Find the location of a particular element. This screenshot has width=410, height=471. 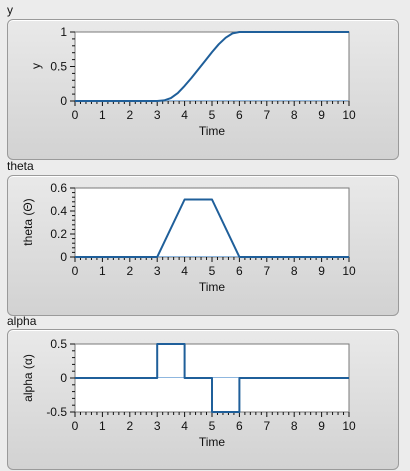

y-tick-label: 1 is located at coordinates (63, 32).